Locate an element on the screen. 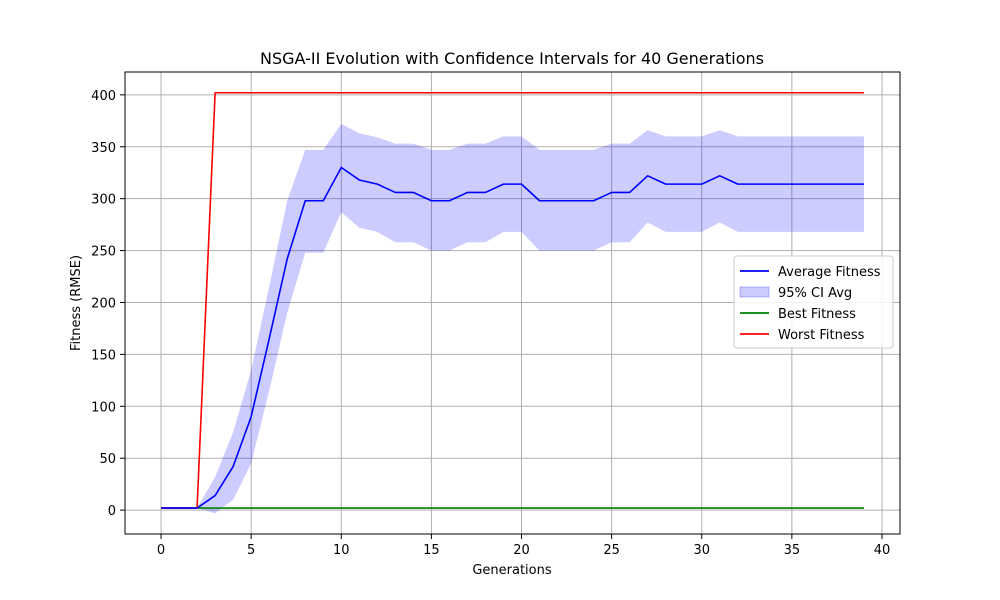 The width and height of the screenshot is (1000, 600). legend-label-95-ci-avg: 95% CI Avg is located at coordinates (815, 293).